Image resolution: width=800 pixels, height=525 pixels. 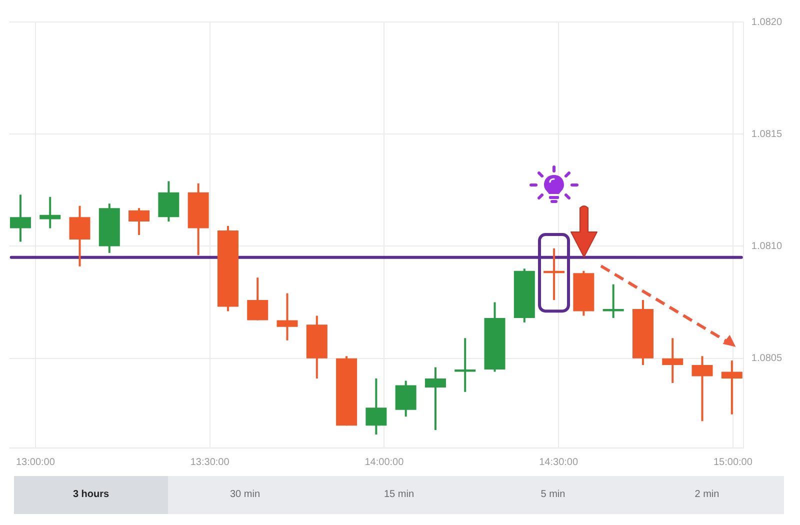 What do you see at coordinates (558, 462) in the screenshot?
I see `x-tick-label: 14:30:00` at bounding box center [558, 462].